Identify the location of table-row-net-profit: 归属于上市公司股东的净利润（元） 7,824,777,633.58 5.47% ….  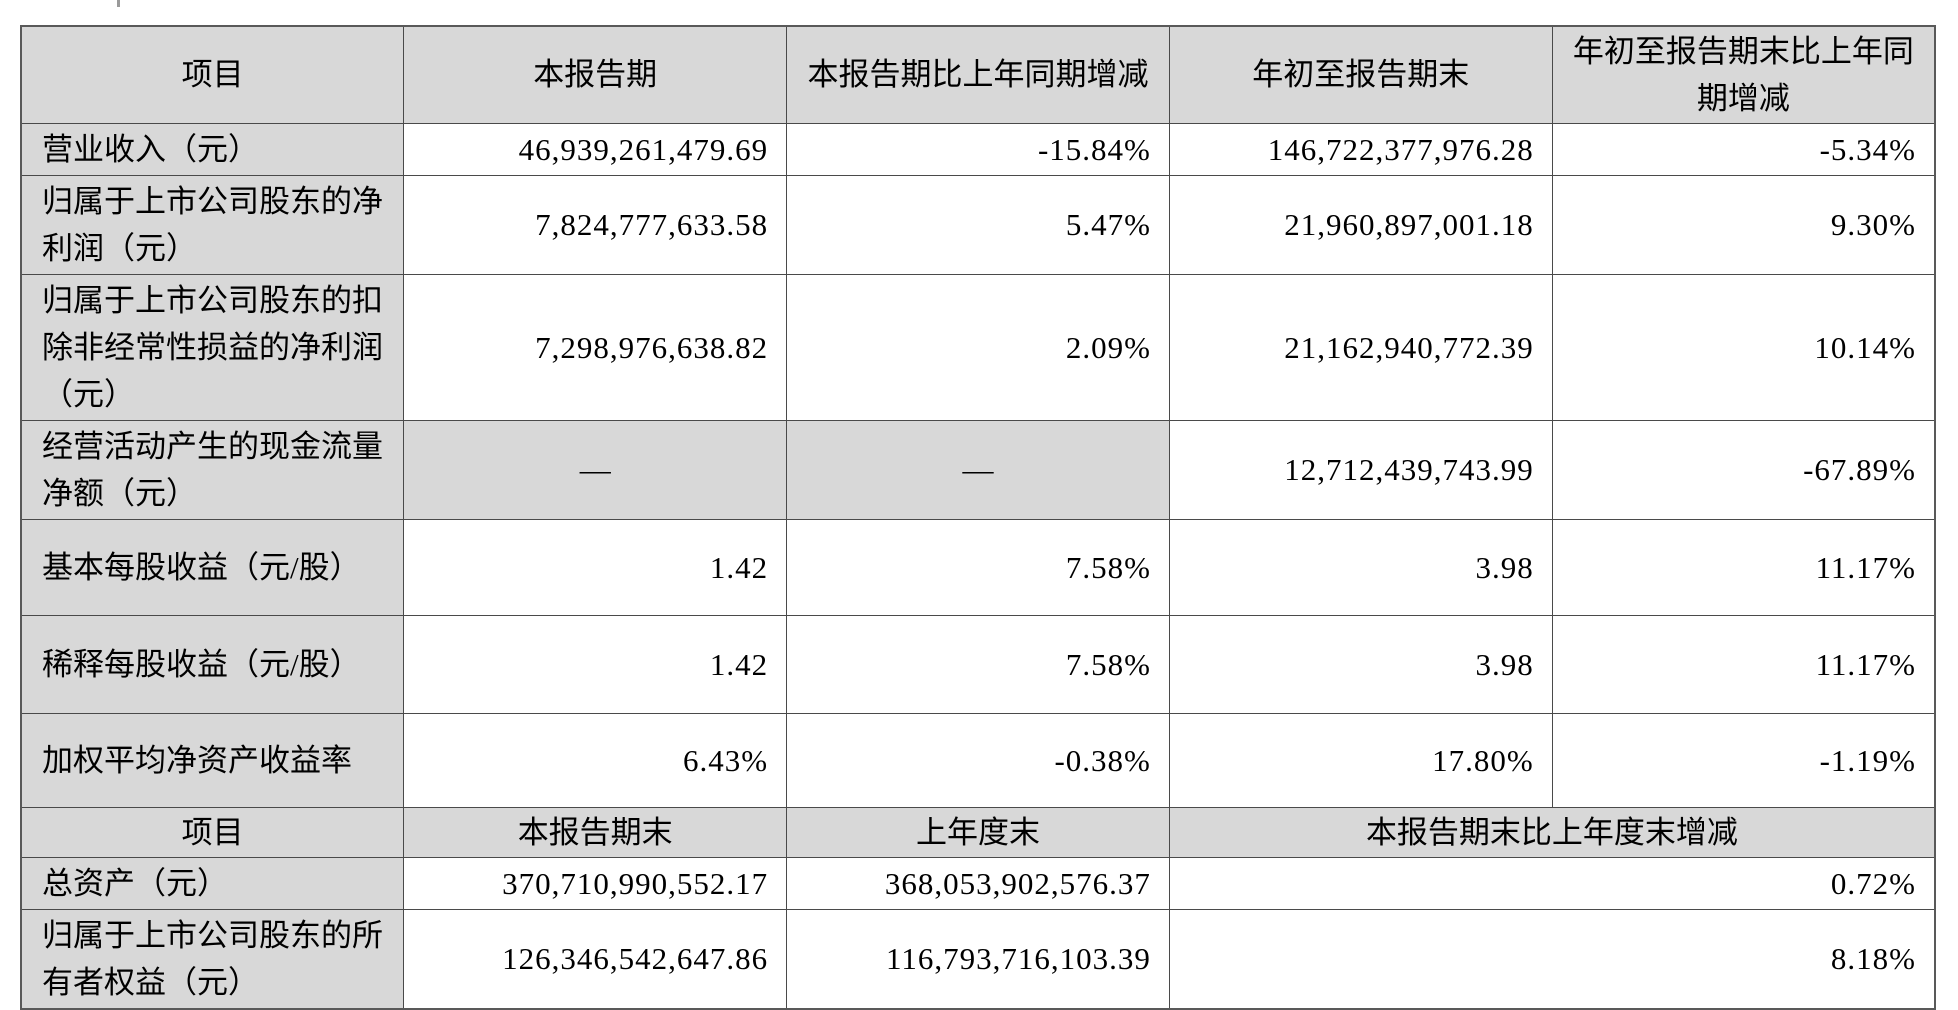
(978, 224).